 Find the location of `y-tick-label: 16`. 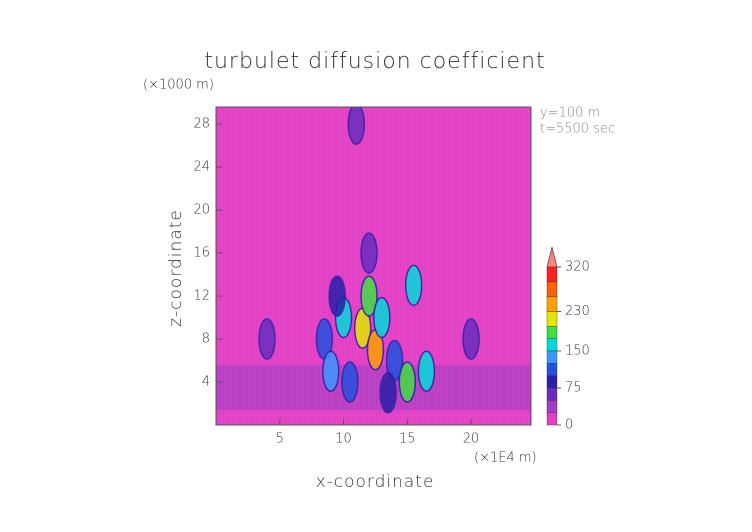

y-tick-label: 16 is located at coordinates (201, 253).